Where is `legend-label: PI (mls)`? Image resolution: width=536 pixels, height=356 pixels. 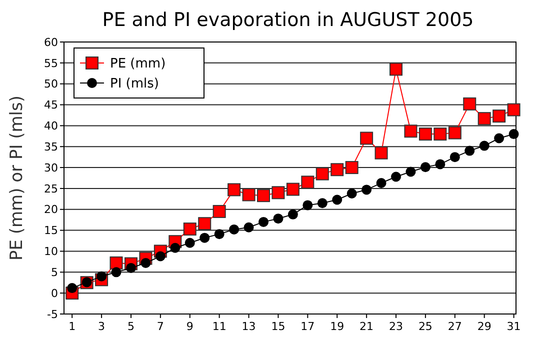 legend-label: PI (mls) is located at coordinates (134, 84).